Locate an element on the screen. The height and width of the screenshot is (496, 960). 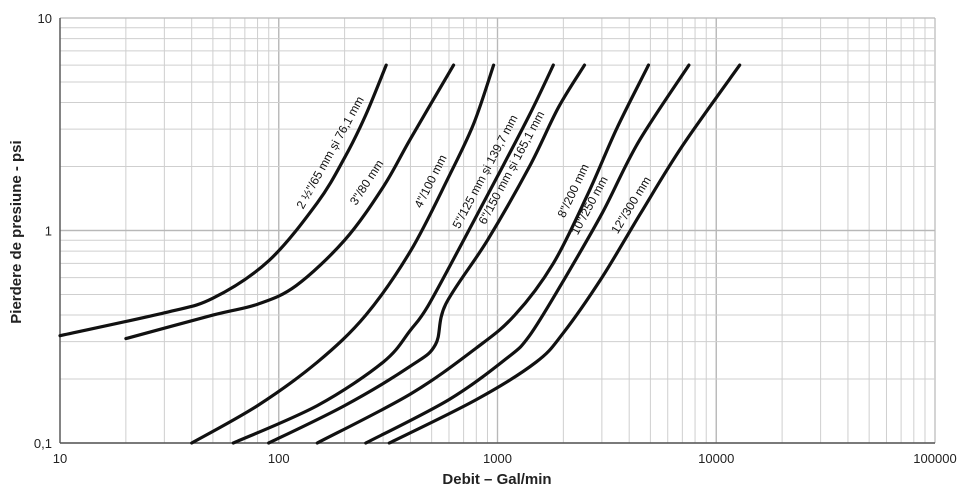
x-tick-label: 100 is located at coordinates (279, 458).